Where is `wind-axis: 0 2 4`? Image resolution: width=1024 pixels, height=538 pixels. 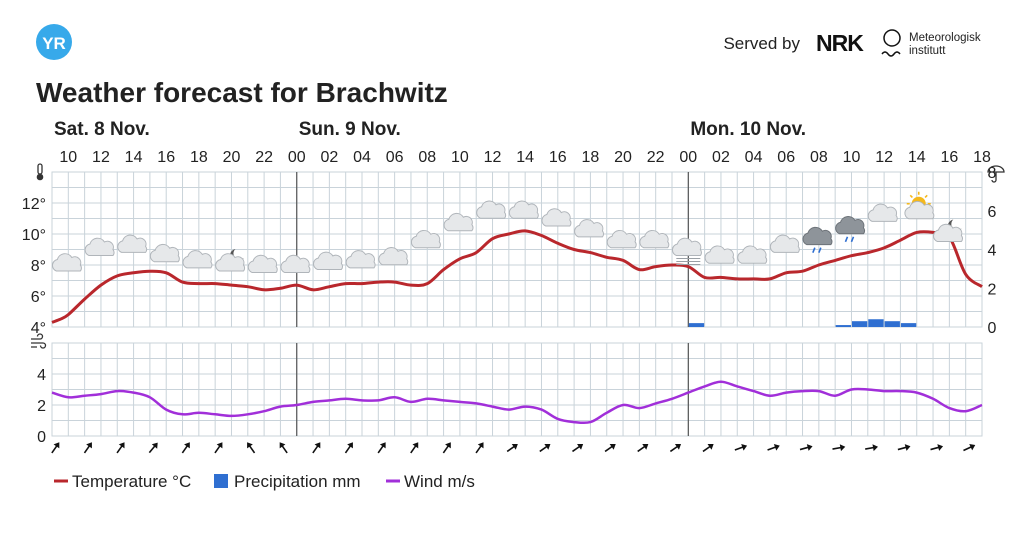
wind-axis: 0 2 4 is located at coordinates (41, 406).